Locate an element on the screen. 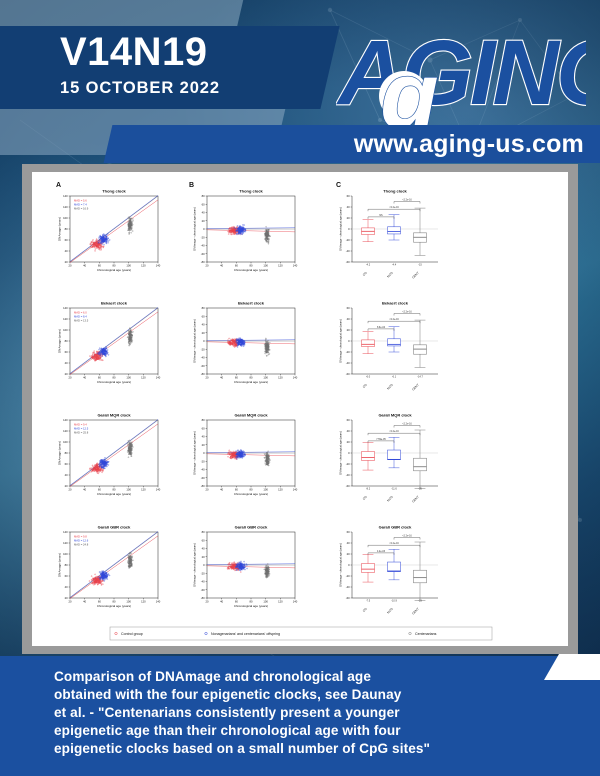 This screenshot has height=776, width=600. legend-label: Control group is located at coordinates (132, 634).